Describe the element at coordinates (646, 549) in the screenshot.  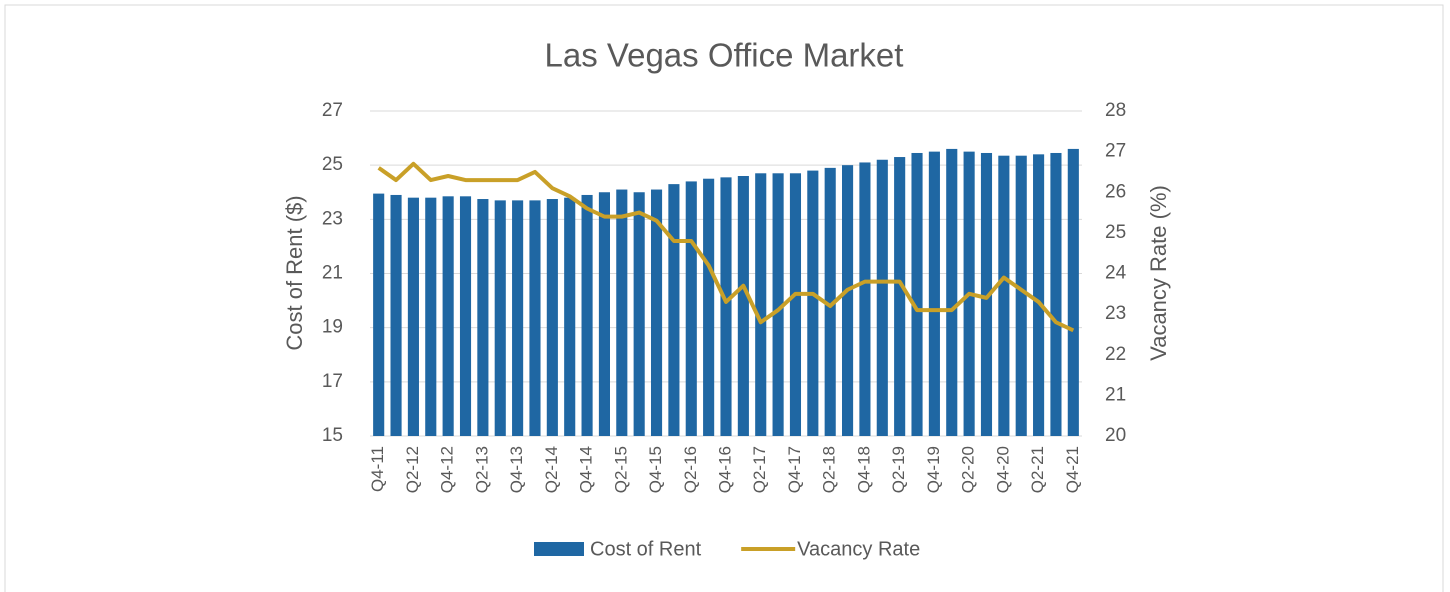
I see `legend-label: Cost of Rent` at that location.